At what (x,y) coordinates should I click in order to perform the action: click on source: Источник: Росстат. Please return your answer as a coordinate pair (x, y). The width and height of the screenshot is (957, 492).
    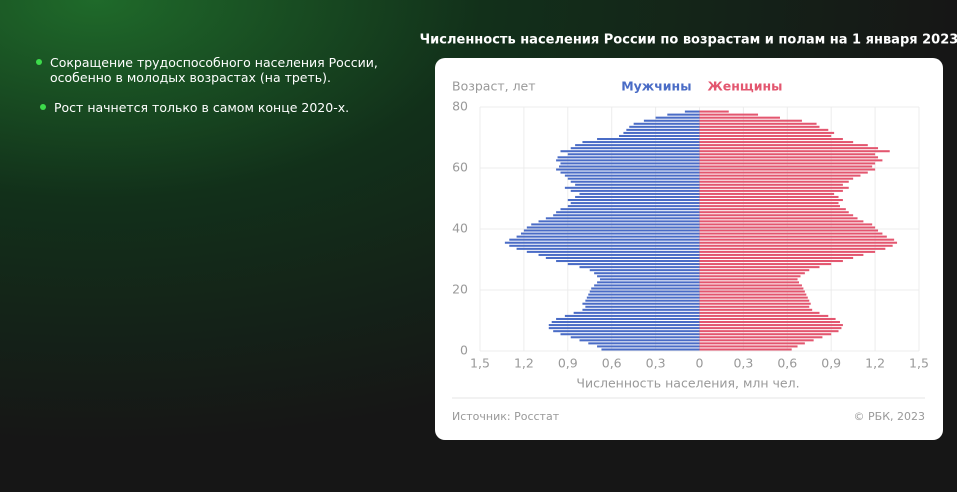
    Looking at the image, I should click on (506, 416).